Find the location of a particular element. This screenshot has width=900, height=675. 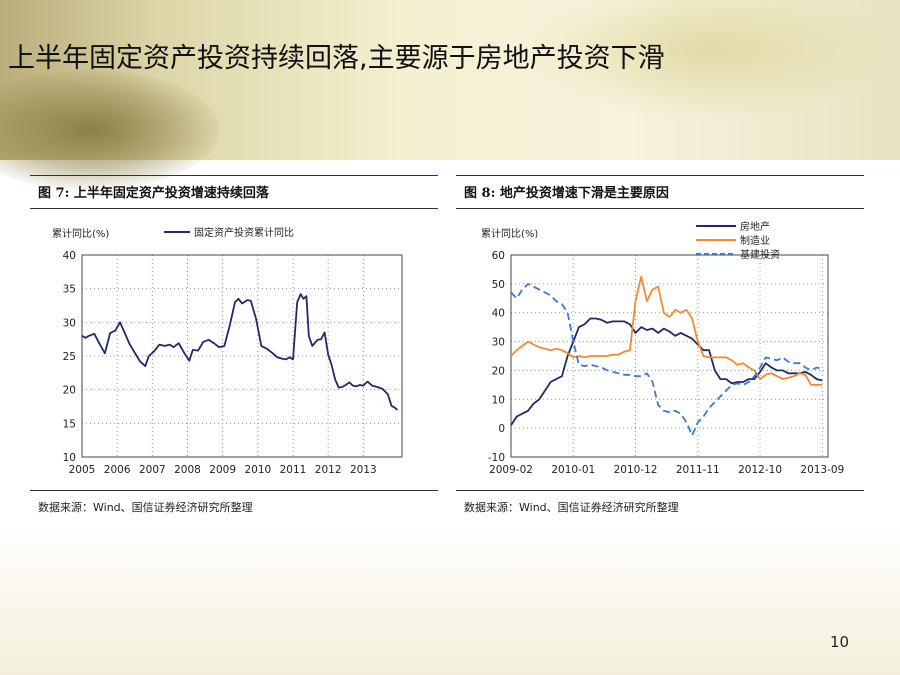

figure-7-title: 图 7: 上半年固定资产投资增速持续回落 is located at coordinates (153, 193).